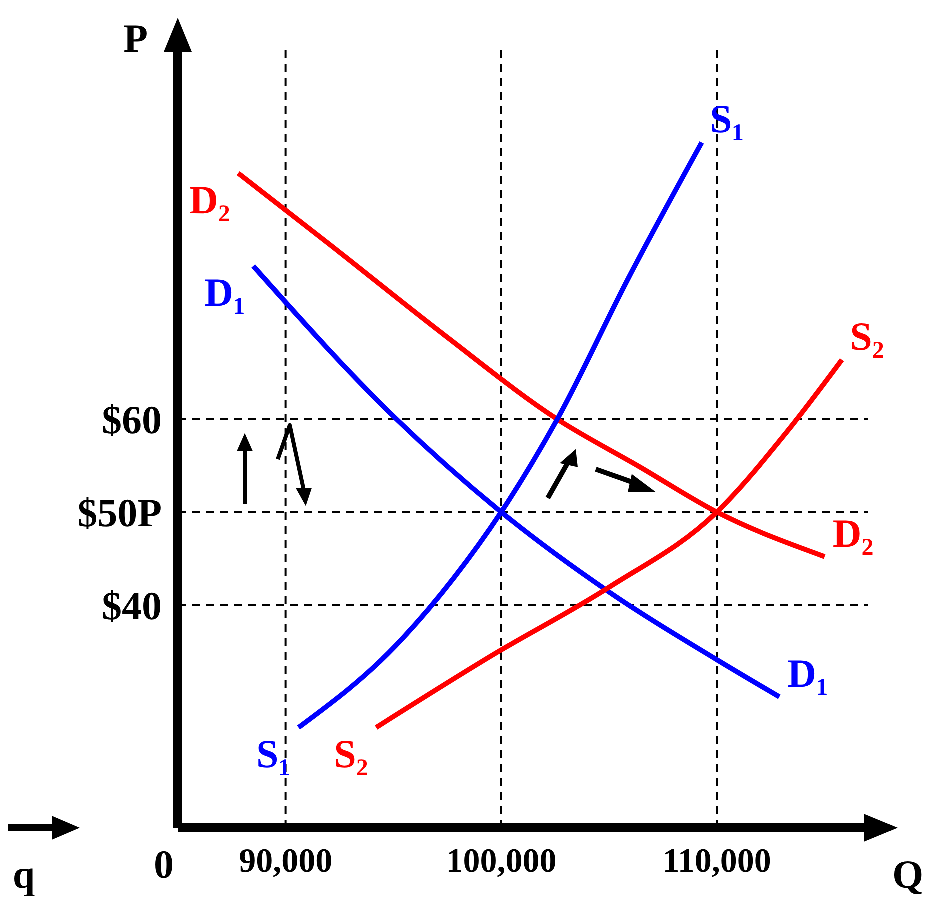 This screenshot has height=907, width=934. I want to click on y-tick-label: $50P, so click(120, 513).